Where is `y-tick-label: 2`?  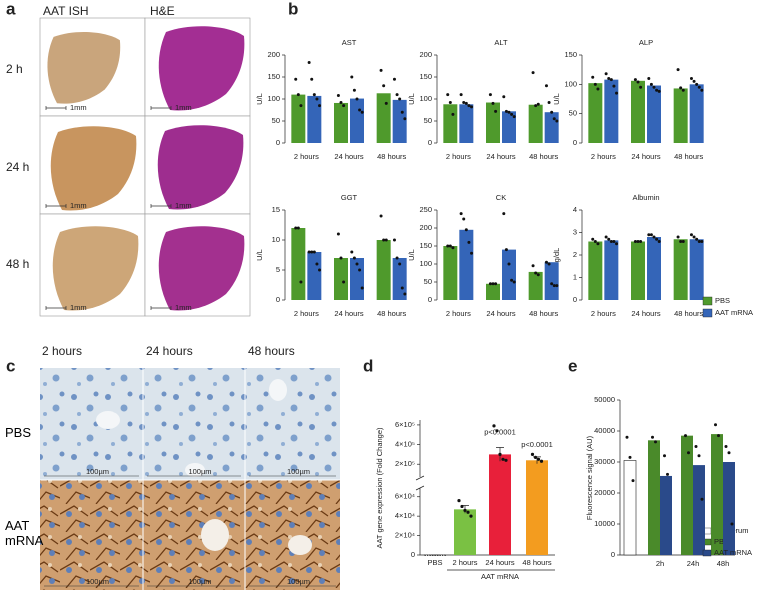 y-tick-label: 2 is located at coordinates (575, 254).